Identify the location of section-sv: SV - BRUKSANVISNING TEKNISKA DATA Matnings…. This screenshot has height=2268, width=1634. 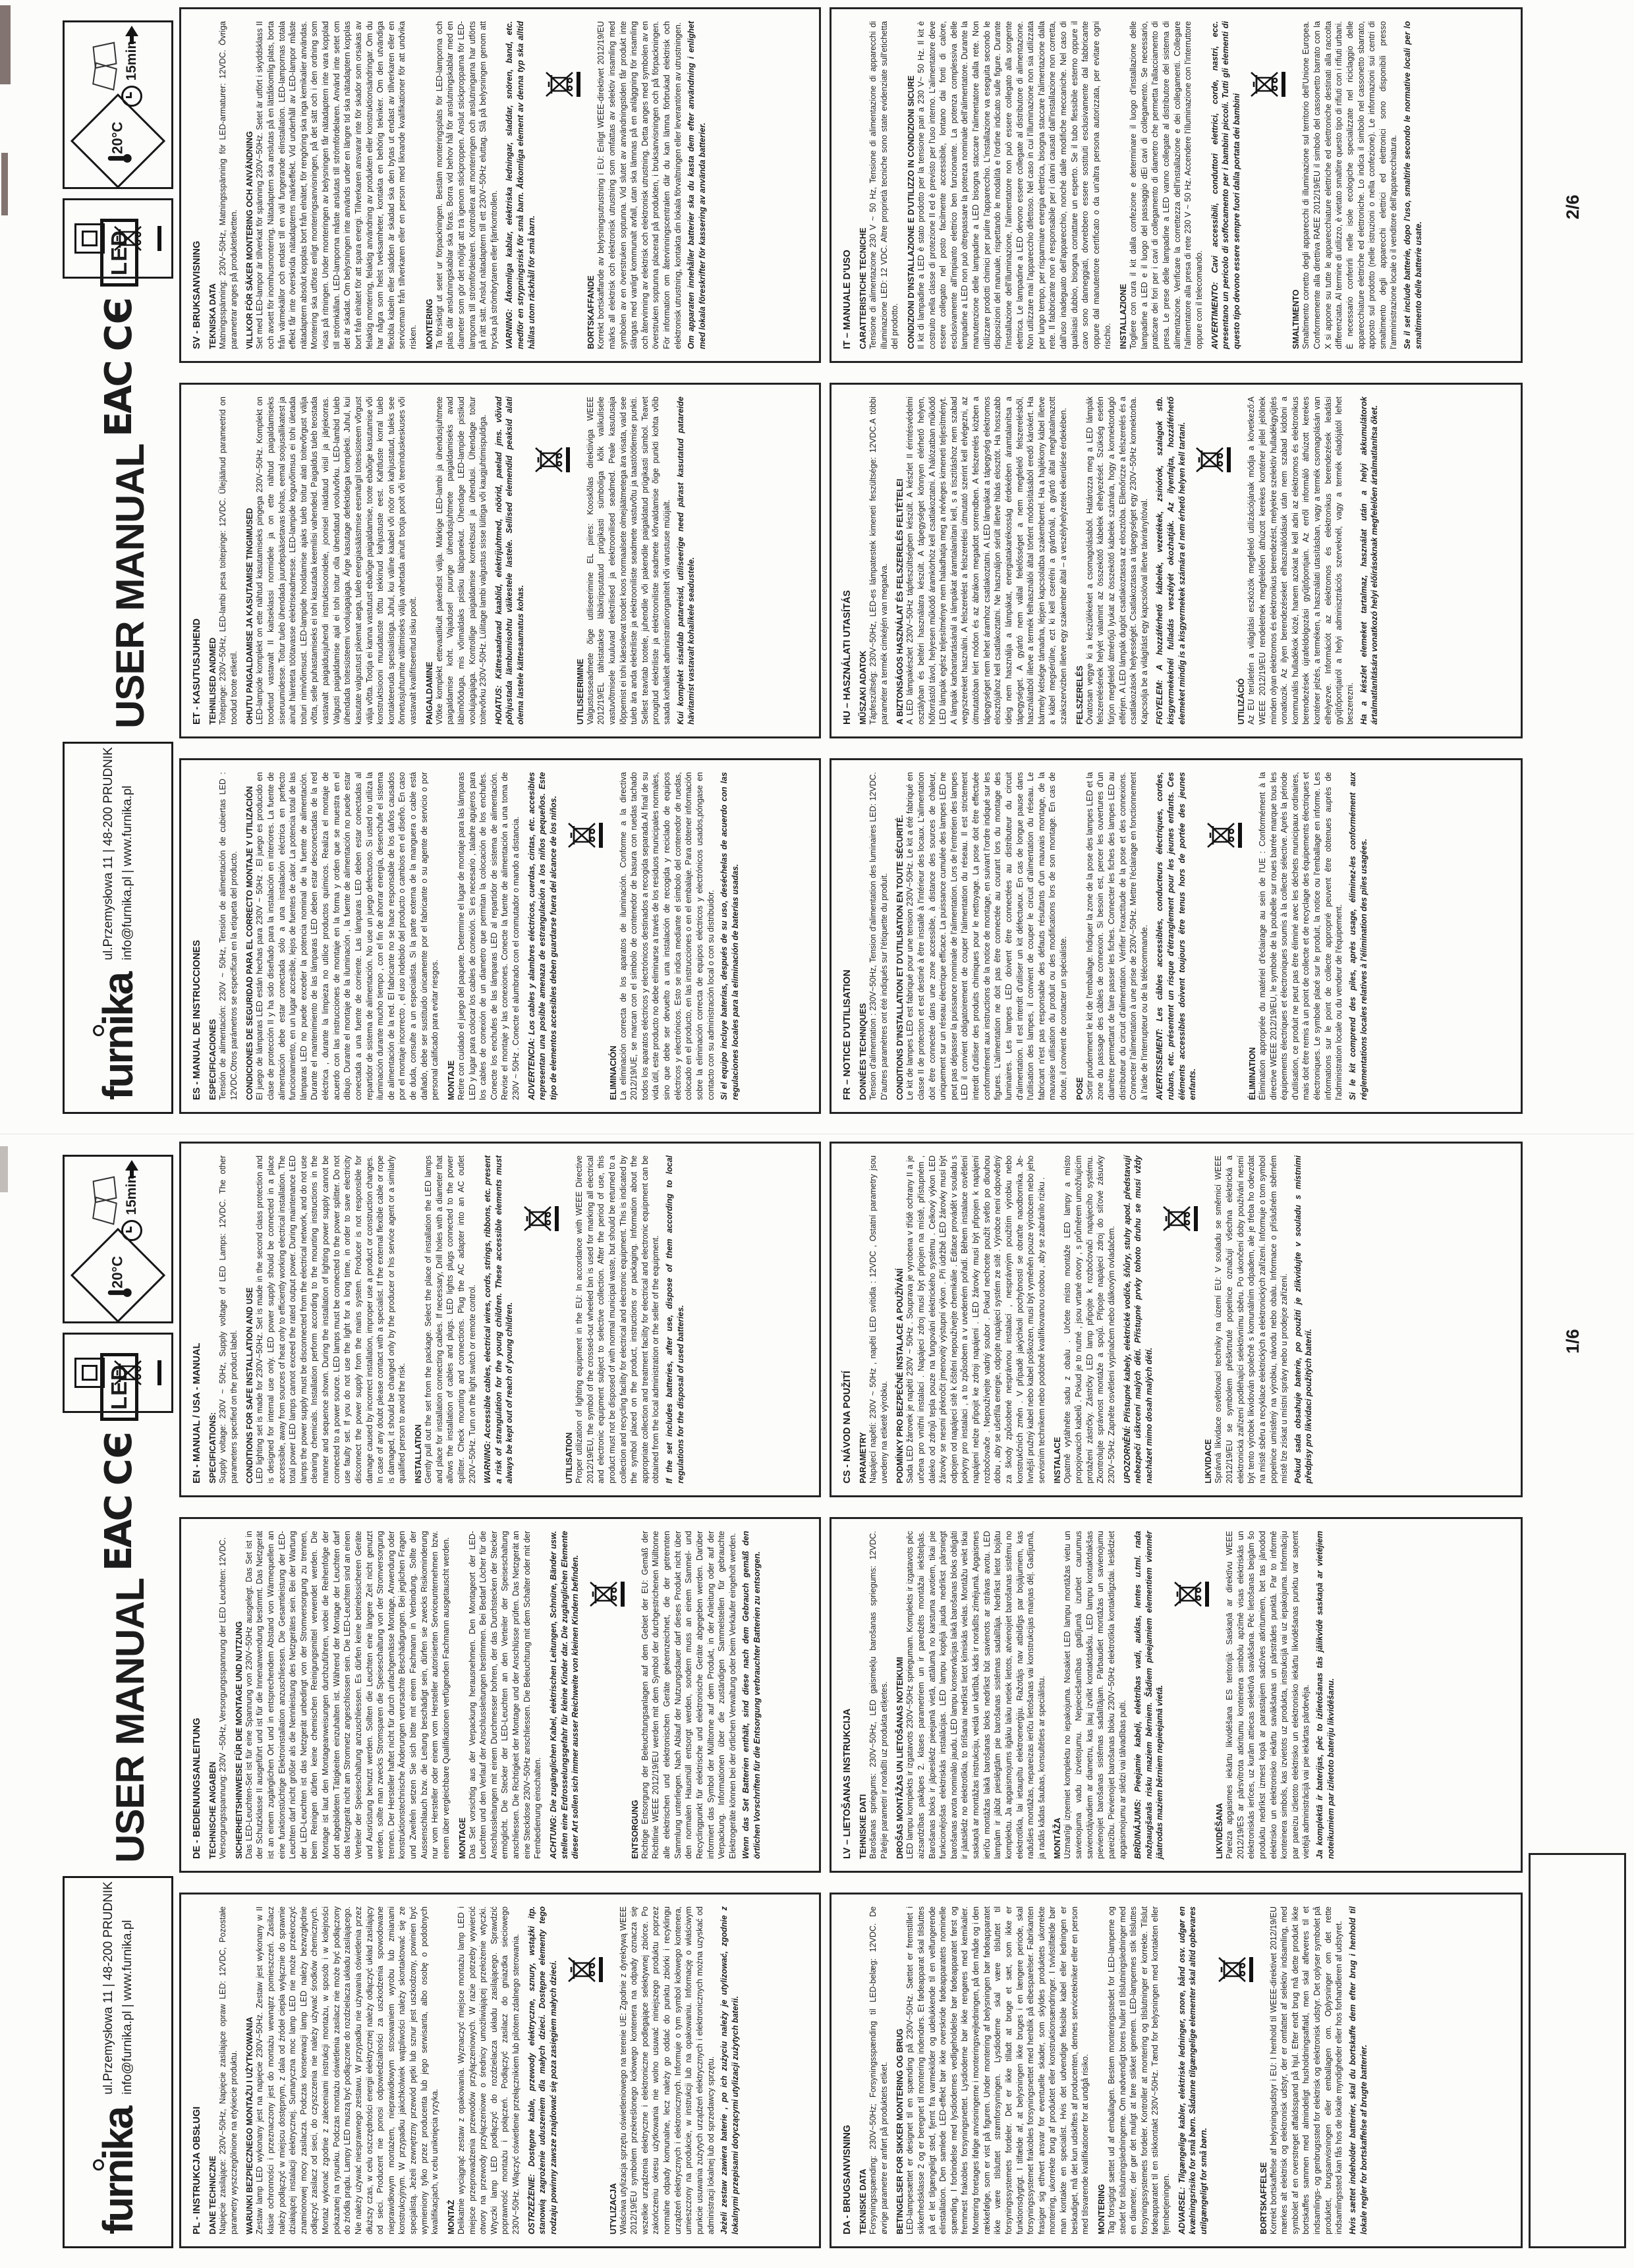
(500, 185).